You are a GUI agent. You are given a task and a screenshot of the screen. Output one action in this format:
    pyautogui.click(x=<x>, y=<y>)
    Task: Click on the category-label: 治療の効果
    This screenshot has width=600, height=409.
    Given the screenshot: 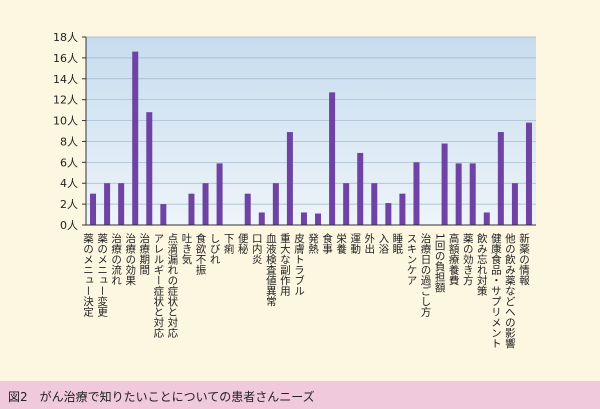 What is the action you would take?
    pyautogui.click(x=130, y=259)
    